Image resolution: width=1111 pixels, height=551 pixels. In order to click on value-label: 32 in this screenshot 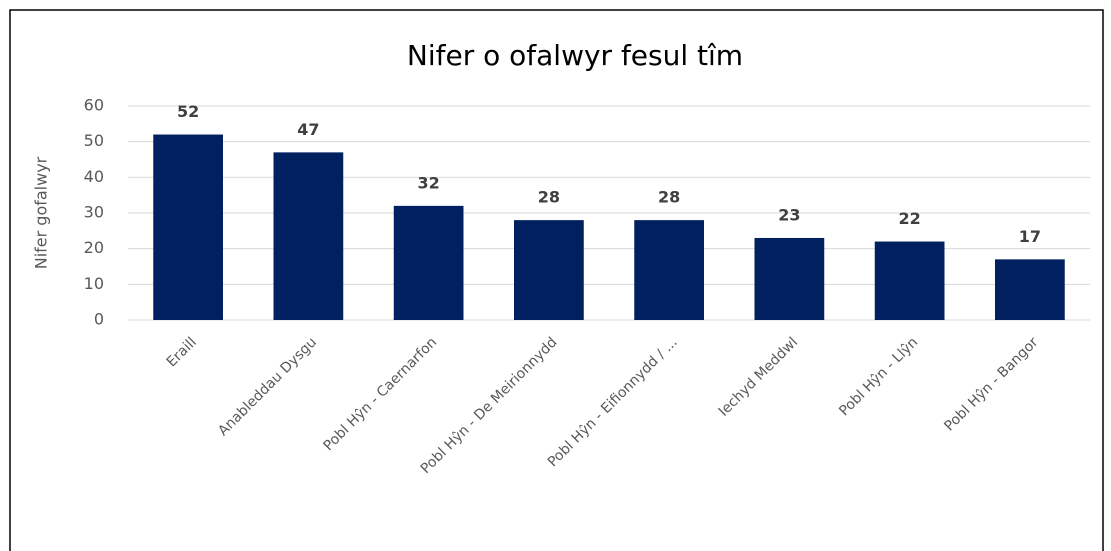, I will do `click(428, 182)`.